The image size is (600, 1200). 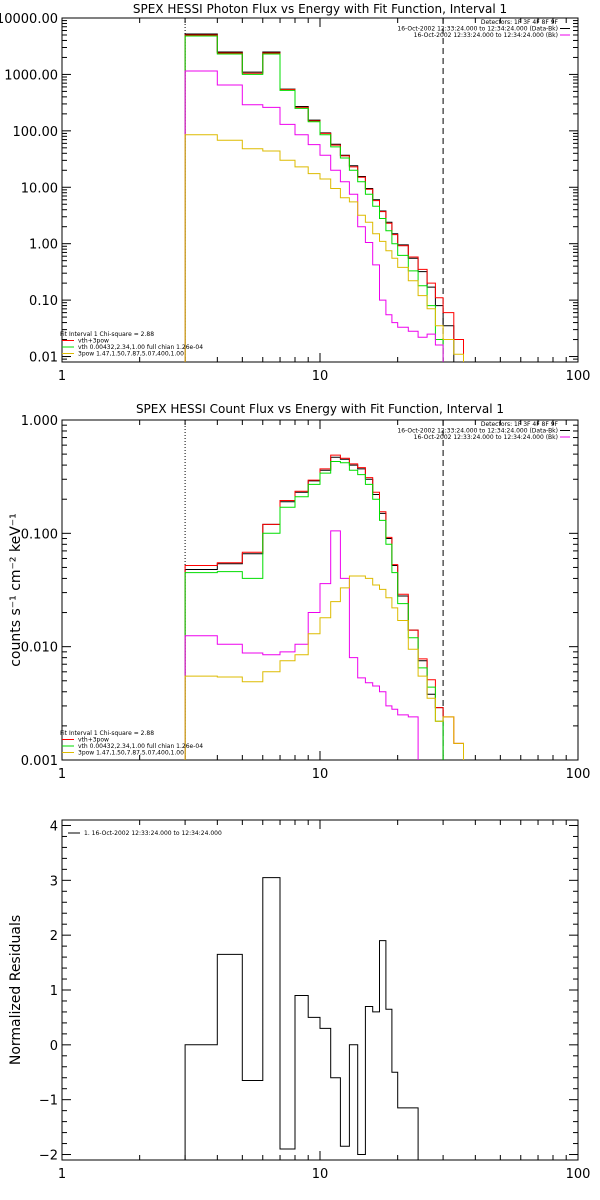 What do you see at coordinates (16, 990) in the screenshot?
I see `y-axis-label: Normalized Residuals` at bounding box center [16, 990].